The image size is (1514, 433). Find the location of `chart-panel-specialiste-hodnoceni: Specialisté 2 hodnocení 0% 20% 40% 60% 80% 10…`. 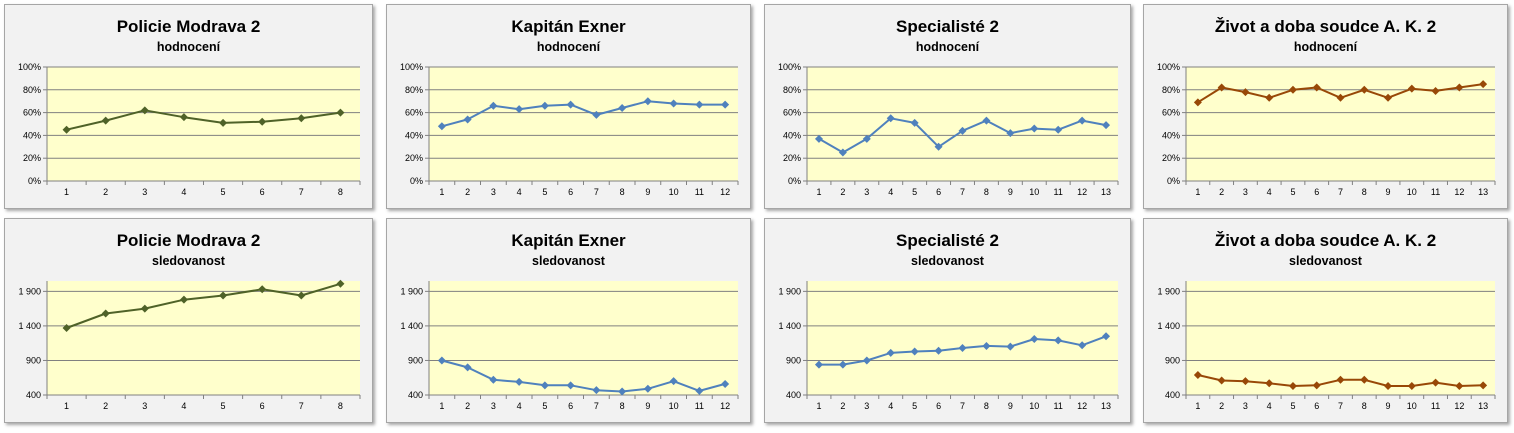

chart-panel-specialiste-hodnoceni: Specialisté 2 hodnocení 0% 20% 40% 60% 80% 10… is located at coordinates (947, 106).